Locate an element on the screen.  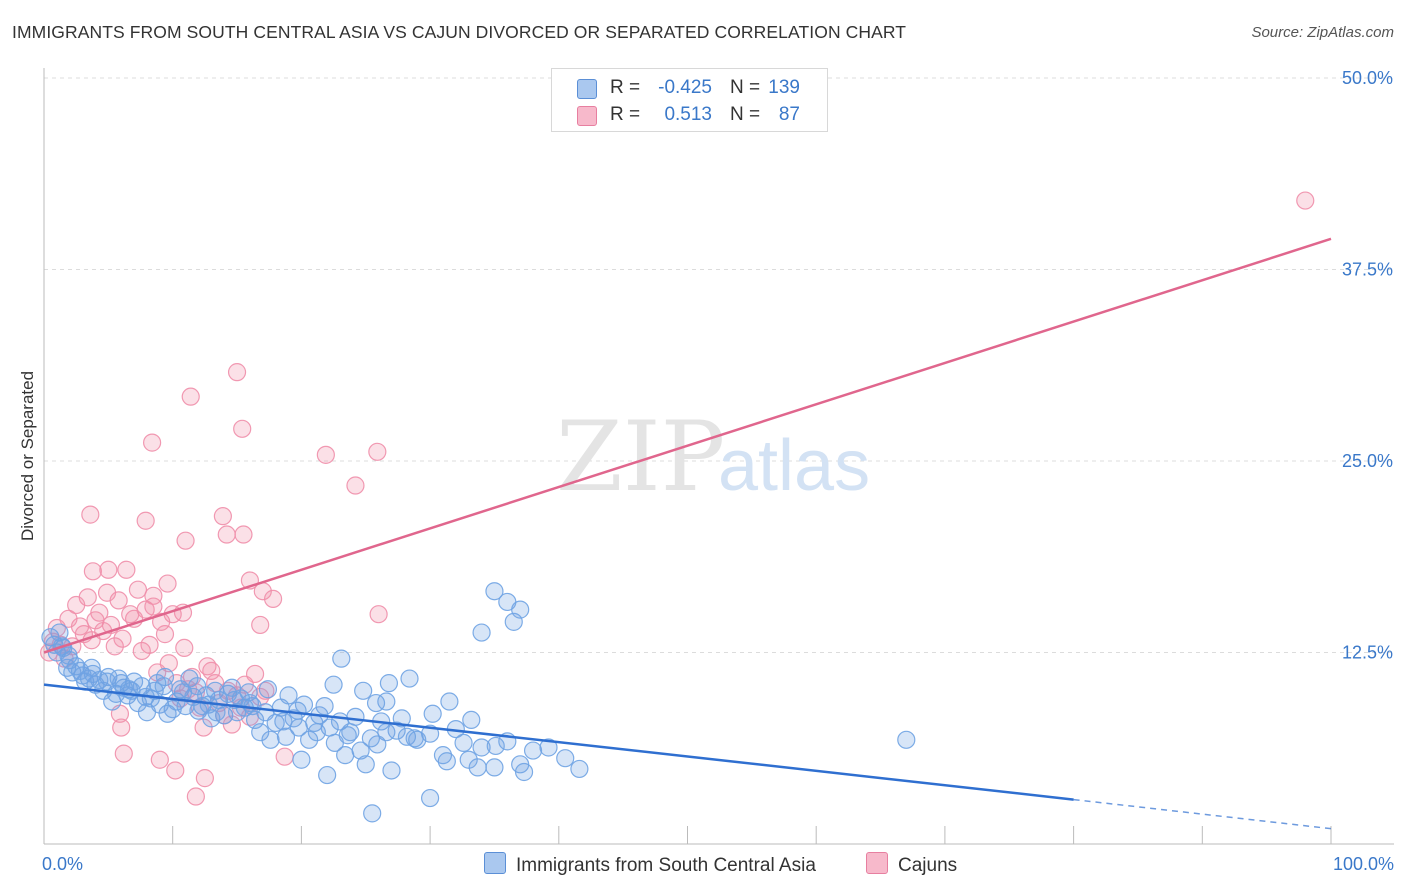
legend-r-value: 0.513 is located at coordinates (688, 114).